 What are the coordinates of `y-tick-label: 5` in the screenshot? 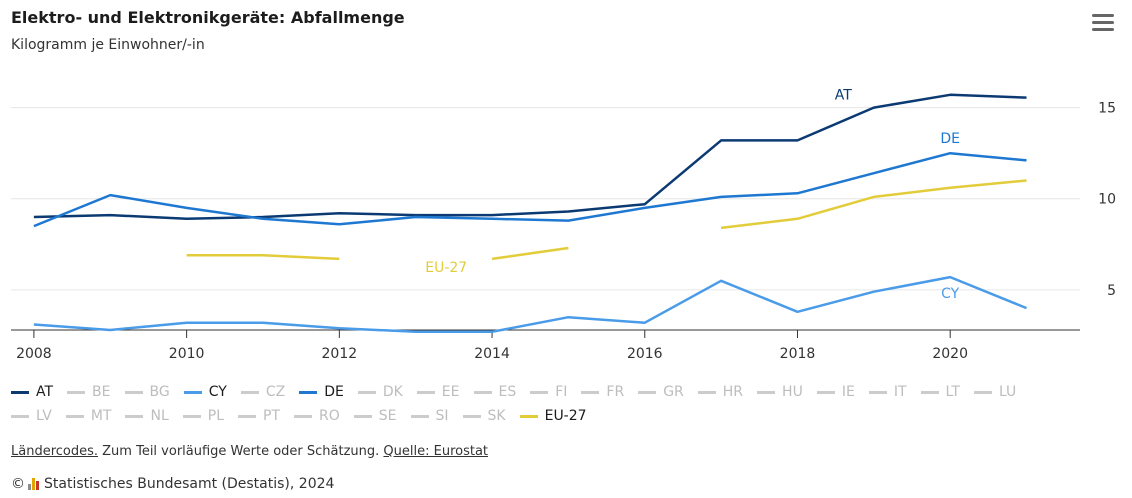 It's located at (1111, 291).